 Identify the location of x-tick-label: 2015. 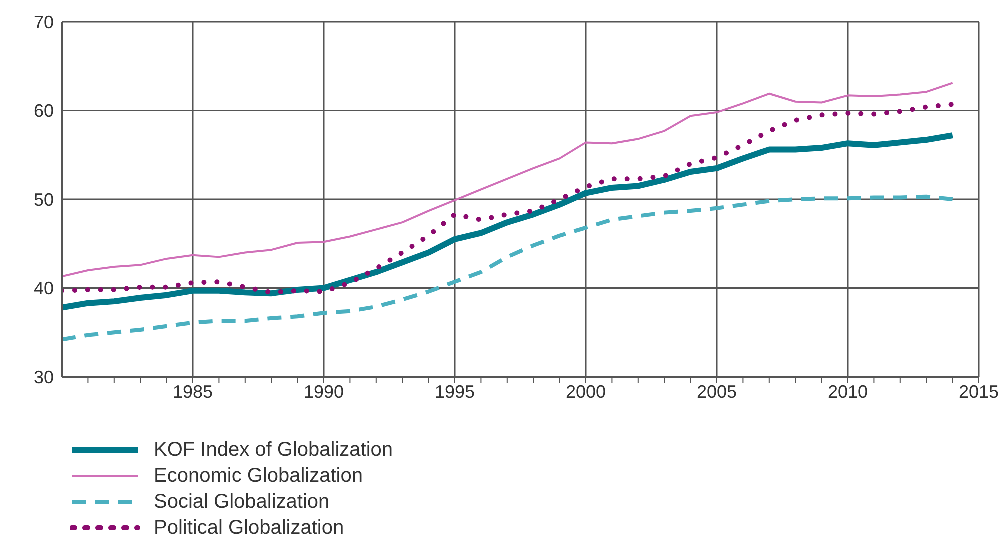
(978, 392).